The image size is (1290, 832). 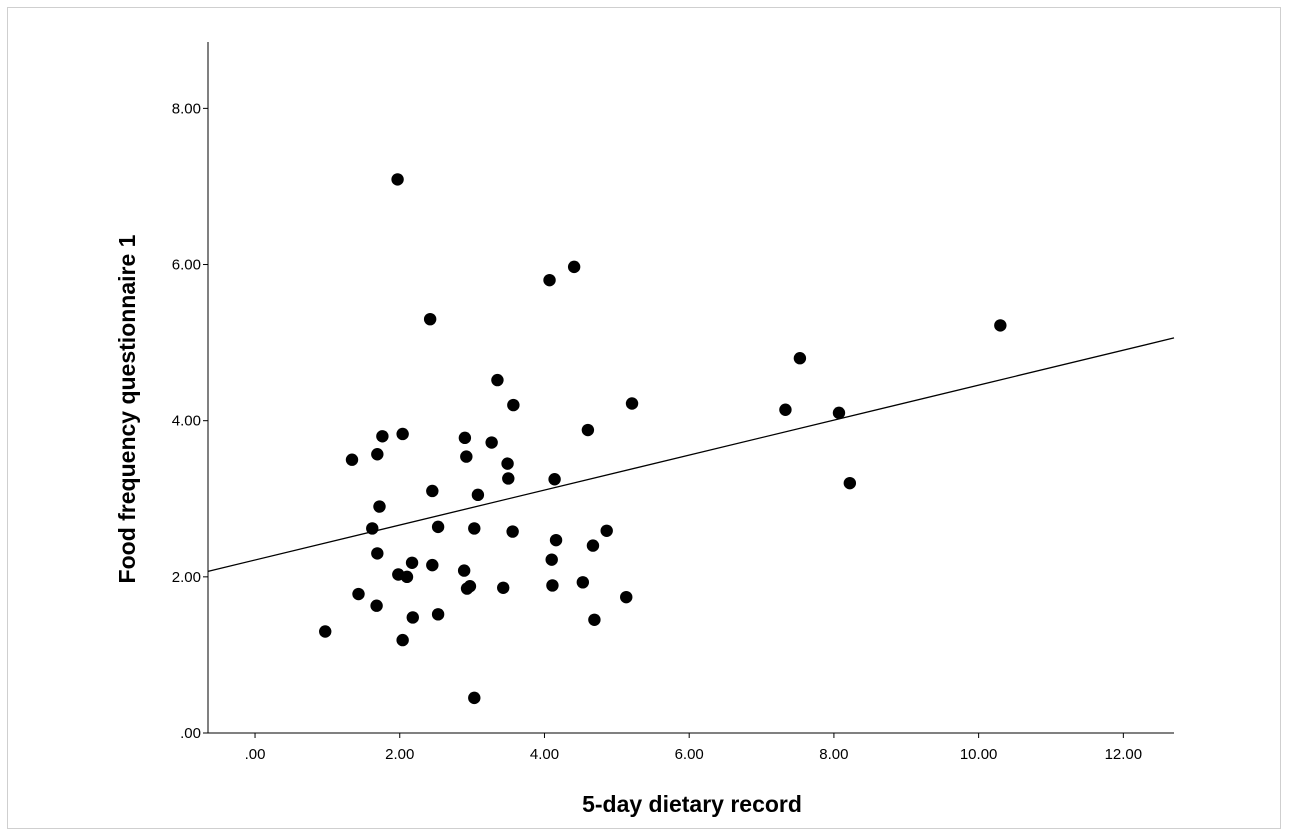 What do you see at coordinates (186, 108) in the screenshot?
I see `y-tick-label: 8.00` at bounding box center [186, 108].